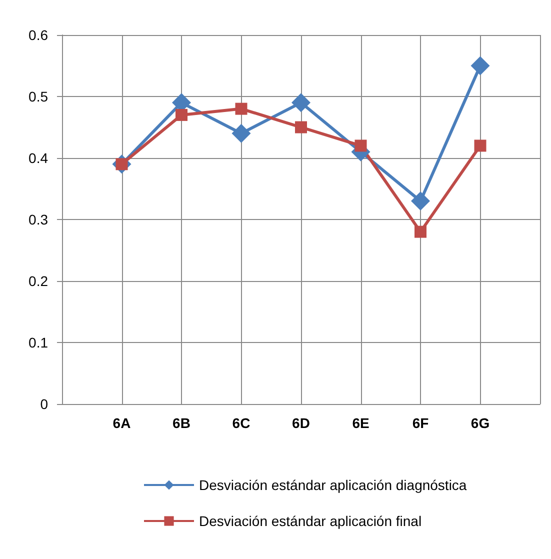 The width and height of the screenshot is (551, 559). What do you see at coordinates (121, 423) in the screenshot?
I see `x-tick-label: 6A` at bounding box center [121, 423].